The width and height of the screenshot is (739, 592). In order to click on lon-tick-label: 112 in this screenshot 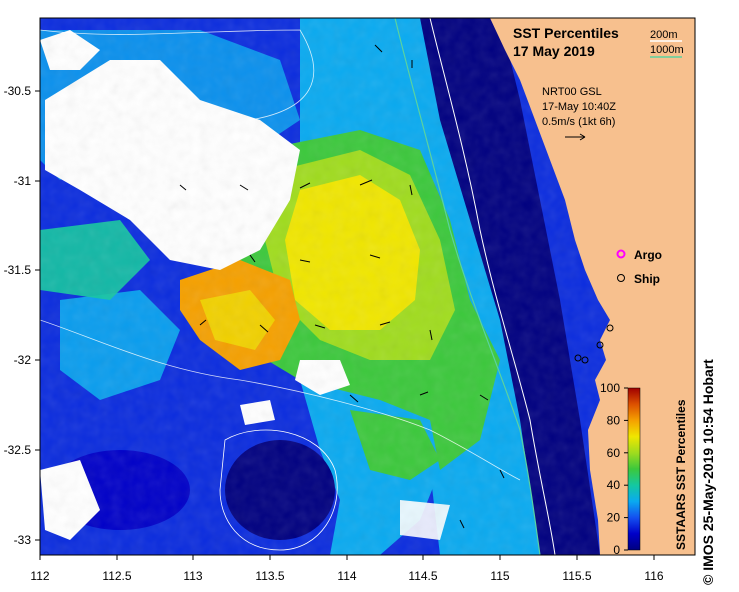, I will do `click(39, 576)`.